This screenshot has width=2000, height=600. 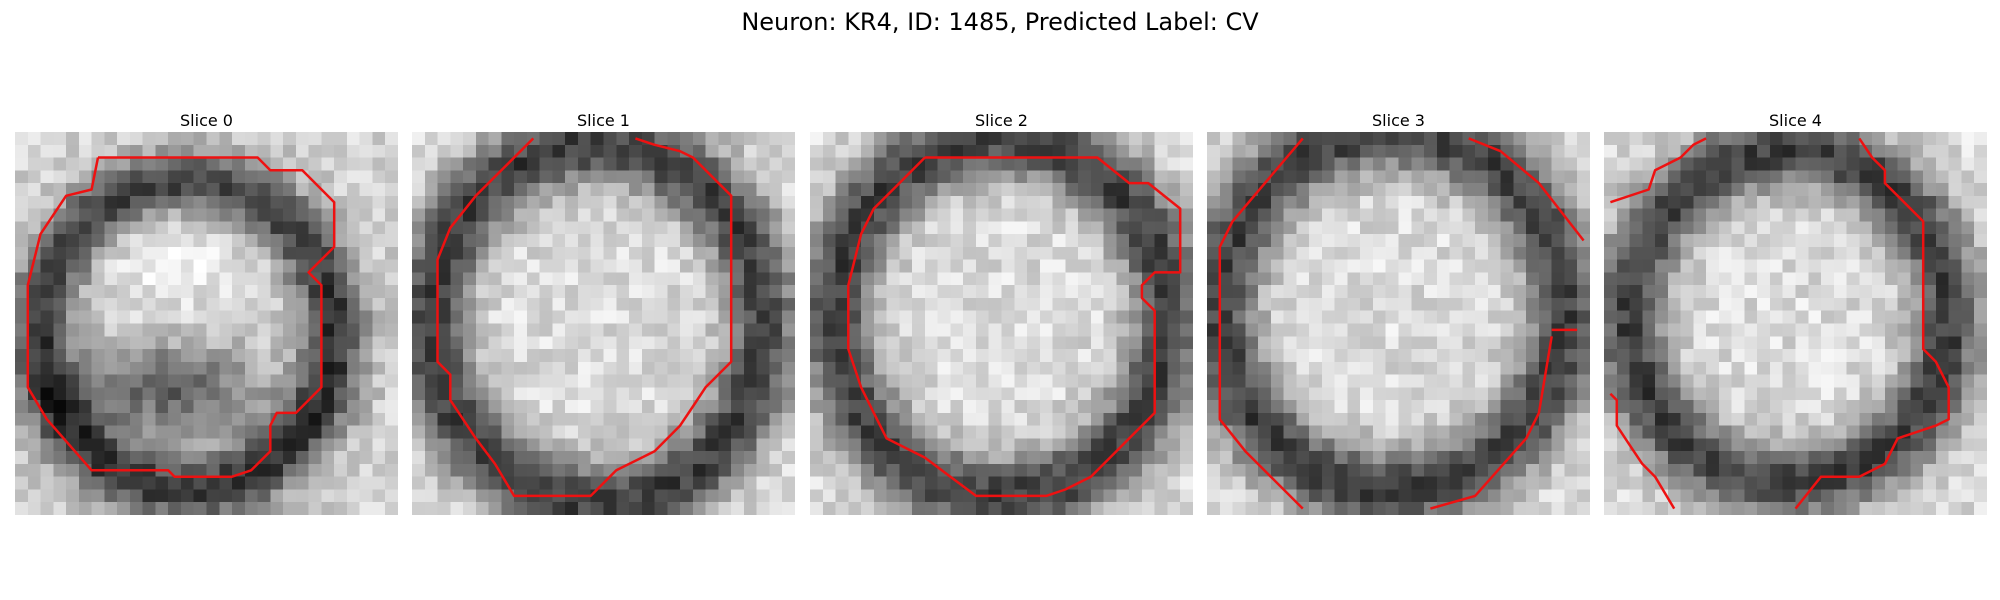 I want to click on slice-panel-1: Slice 1, so click(x=603, y=312).